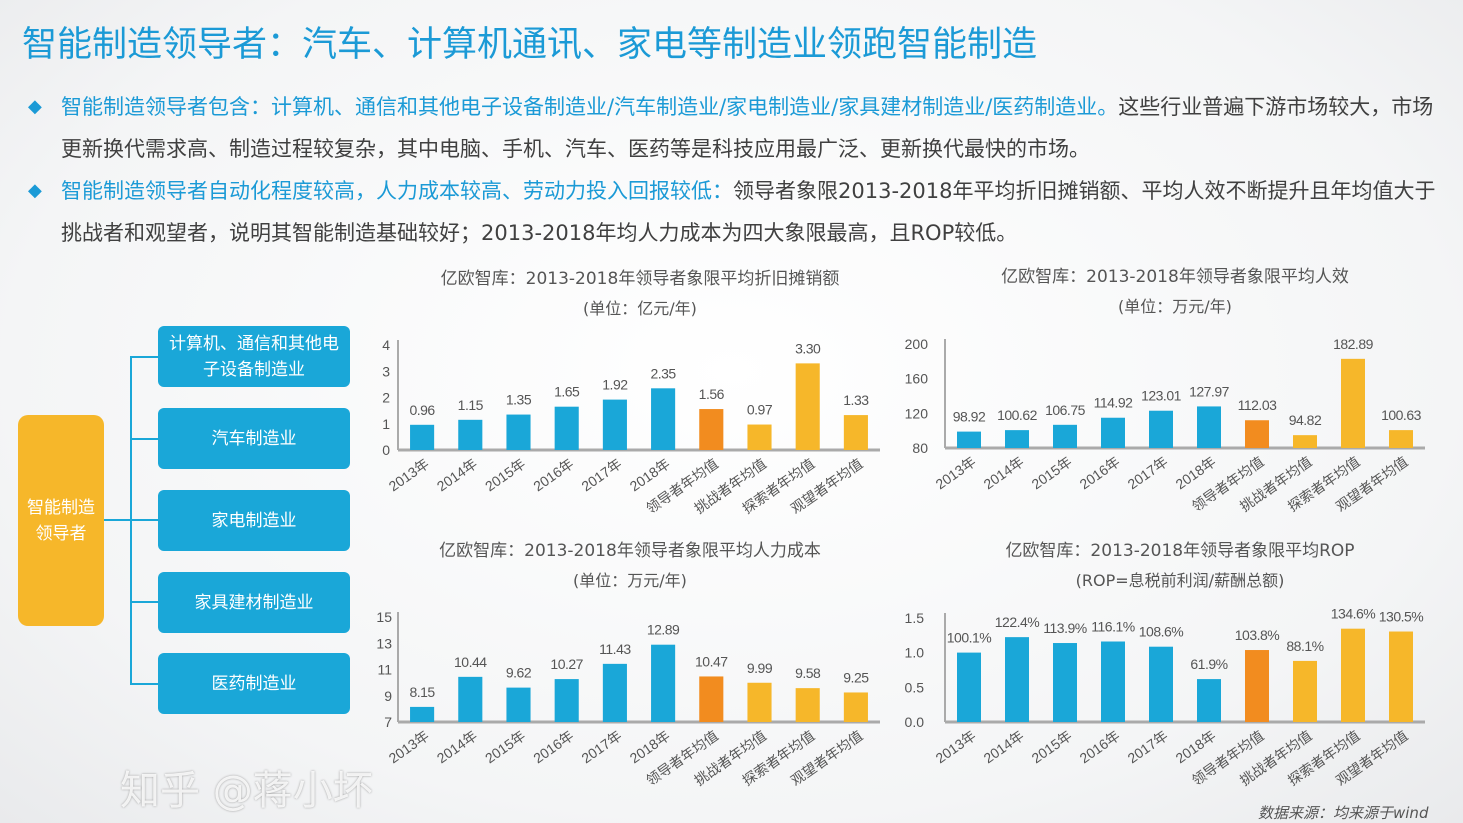  I want to click on tree-node-label: 计算机、通信和其他电子设备制造业, so click(254, 356).